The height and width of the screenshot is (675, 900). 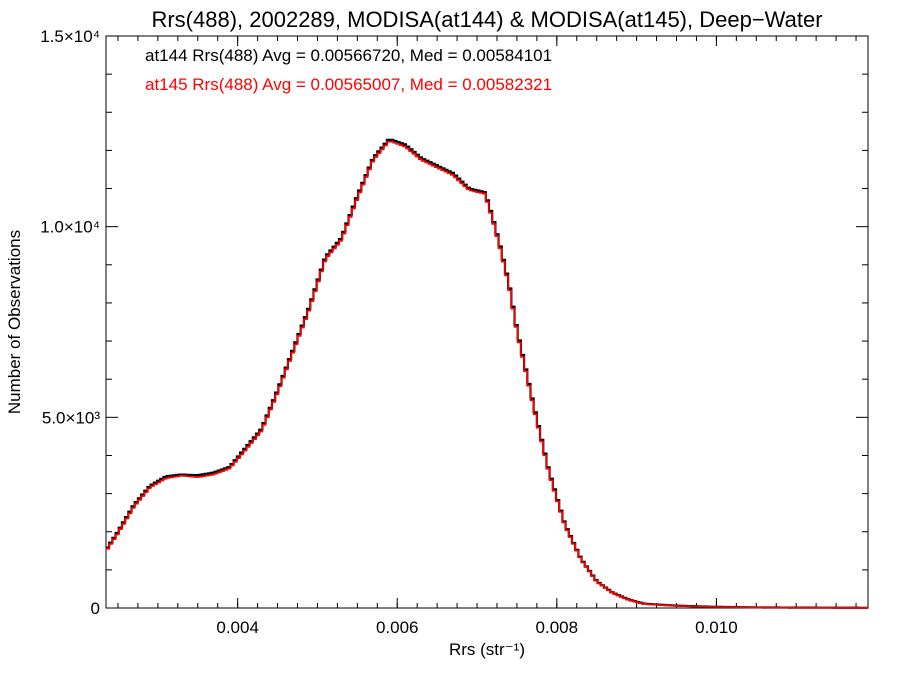 I want to click on y-tick-label: 0, so click(x=95, y=608).